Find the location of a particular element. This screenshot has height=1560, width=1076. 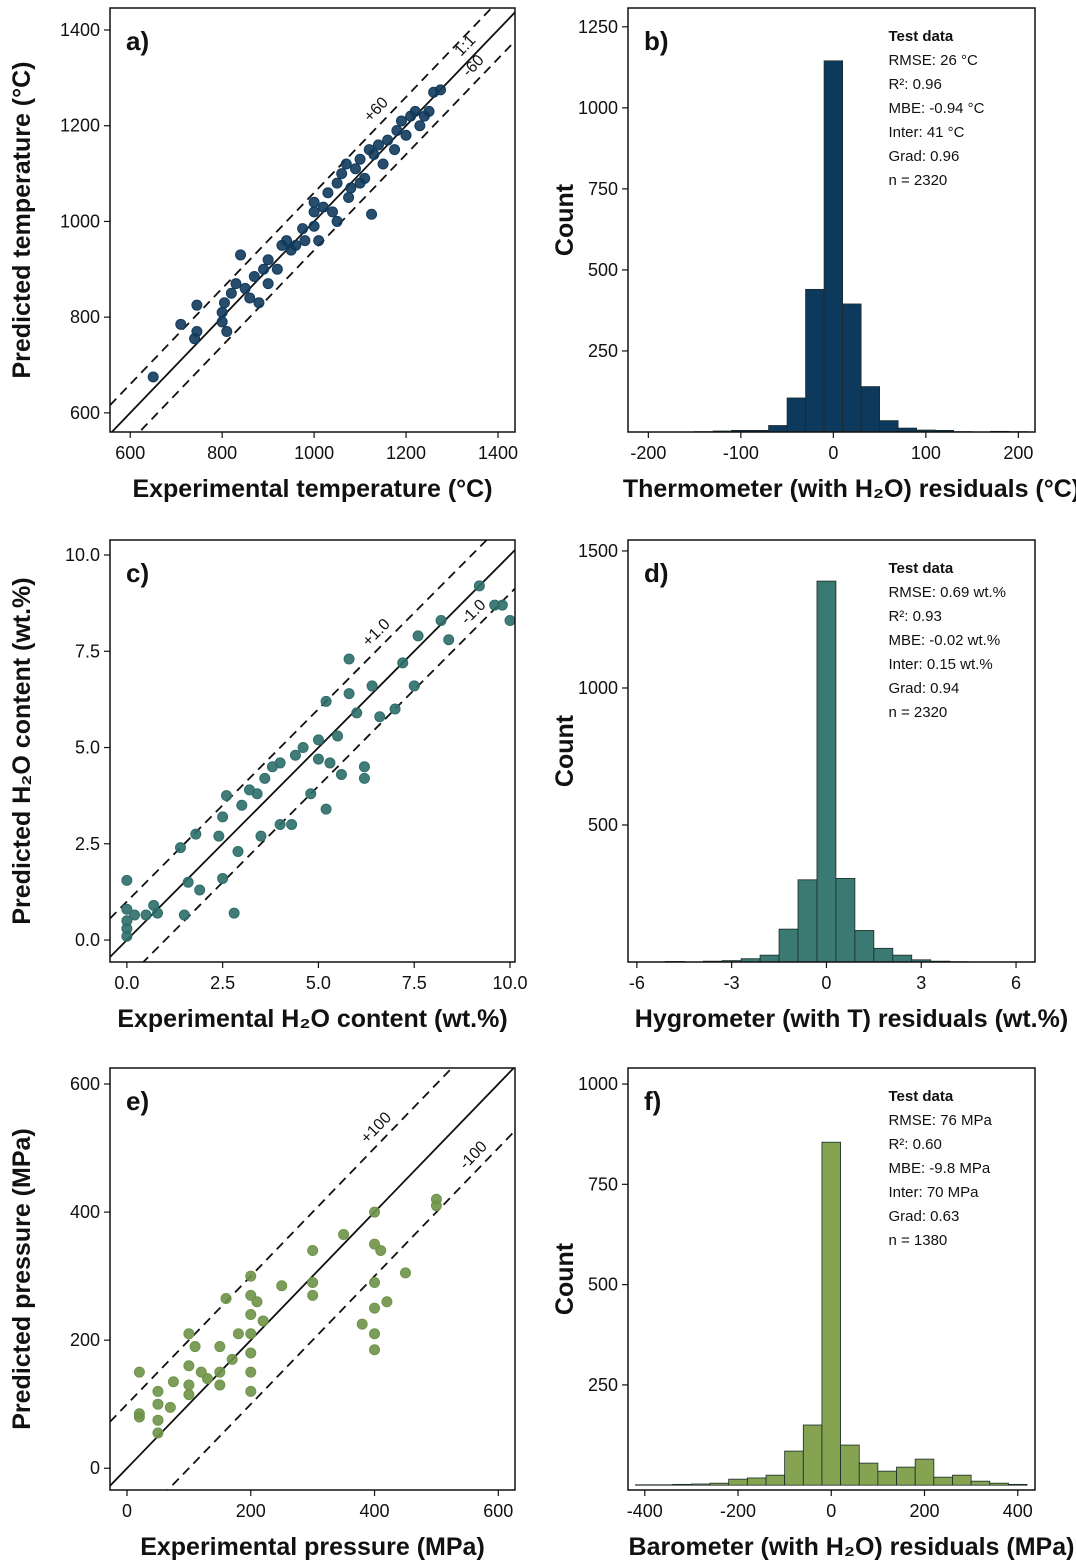

x-tick-label: 600 is located at coordinates (130, 453).